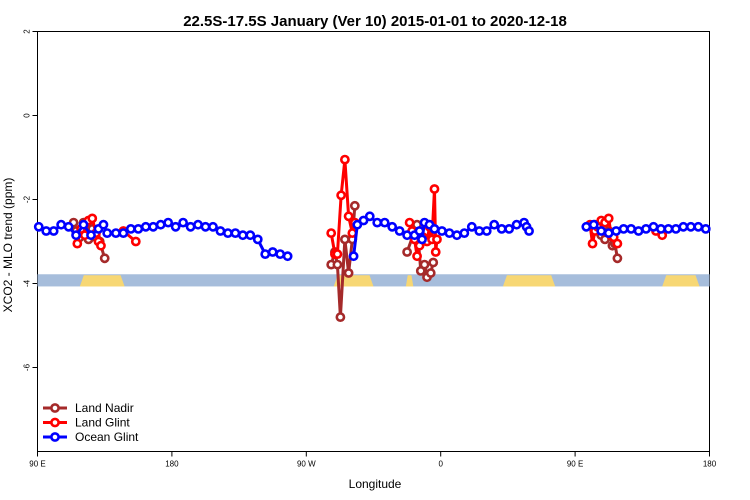 This screenshot has height=500, width=750. I want to click on x-tick-label-0: 90 E, so click(37, 464).